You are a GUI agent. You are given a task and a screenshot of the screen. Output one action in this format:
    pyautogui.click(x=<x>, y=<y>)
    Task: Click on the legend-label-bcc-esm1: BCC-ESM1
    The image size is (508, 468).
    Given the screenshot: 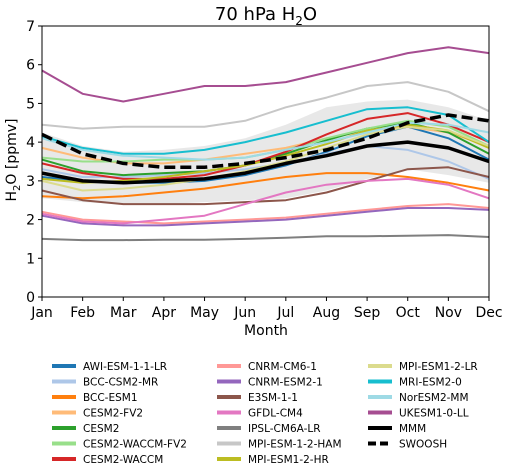 What is the action you would take?
    pyautogui.click(x=110, y=398)
    